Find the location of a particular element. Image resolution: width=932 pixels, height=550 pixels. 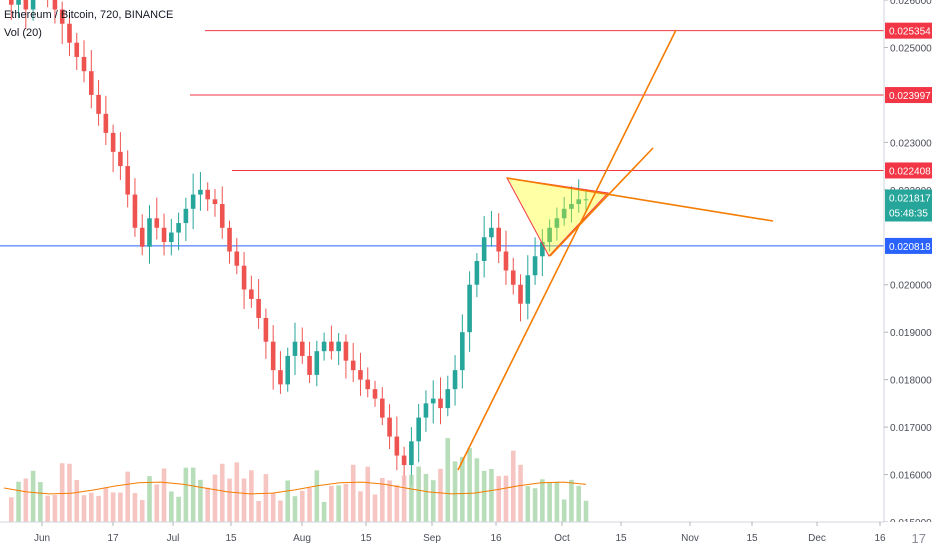

time-axis-background is located at coordinates (466, 536).